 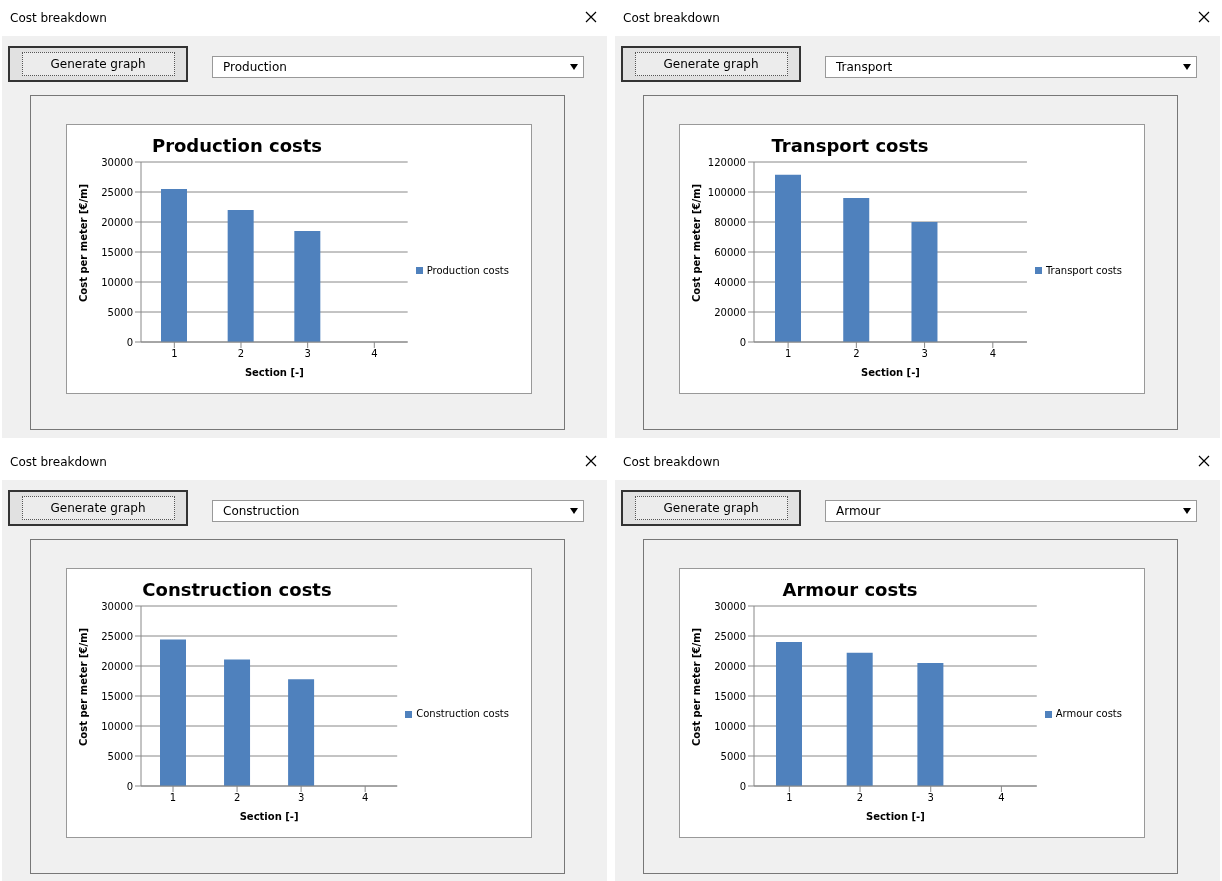 What do you see at coordinates (1088, 713) in the screenshot?
I see `legend-label: Armour costs` at bounding box center [1088, 713].